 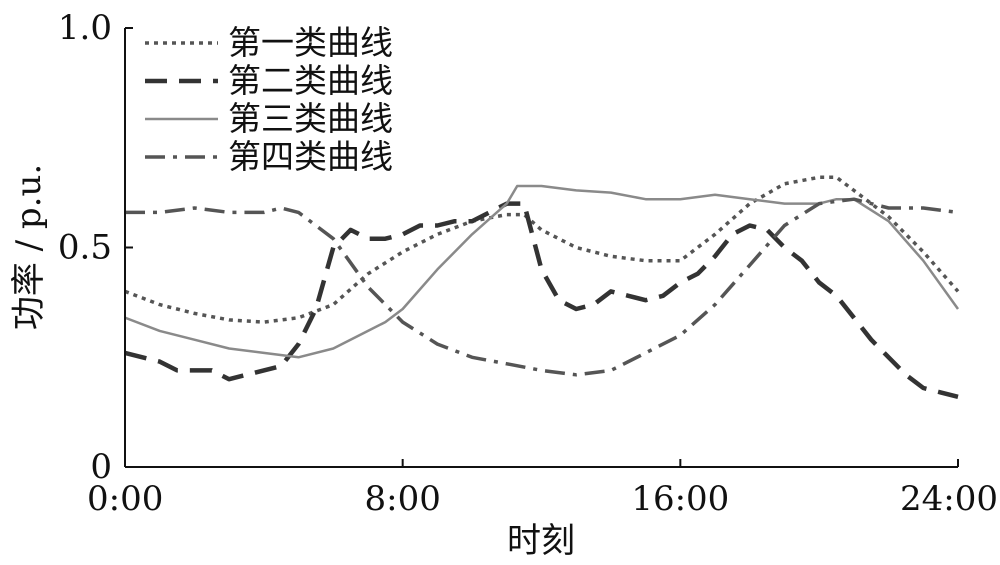 What do you see at coordinates (310, 42) in the screenshot?
I see `legend-label-1: 第一类曲线` at bounding box center [310, 42].